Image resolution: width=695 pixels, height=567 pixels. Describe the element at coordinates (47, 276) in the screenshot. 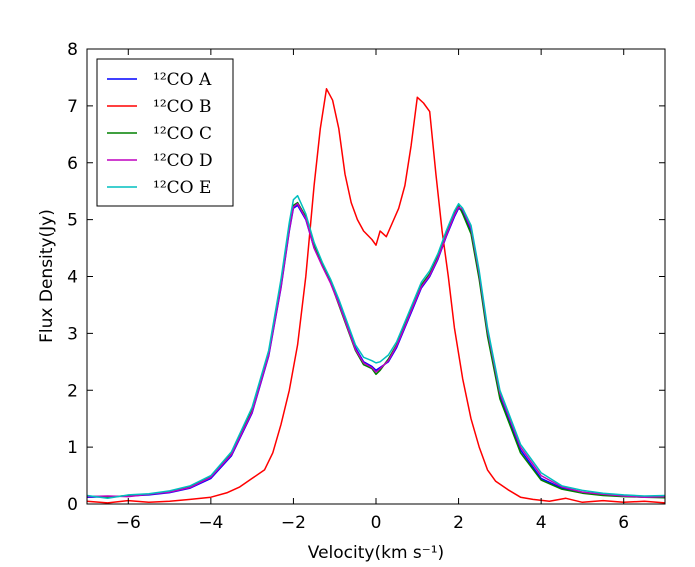

I see `y-axis-label: Flux Density(Jy)` at that location.